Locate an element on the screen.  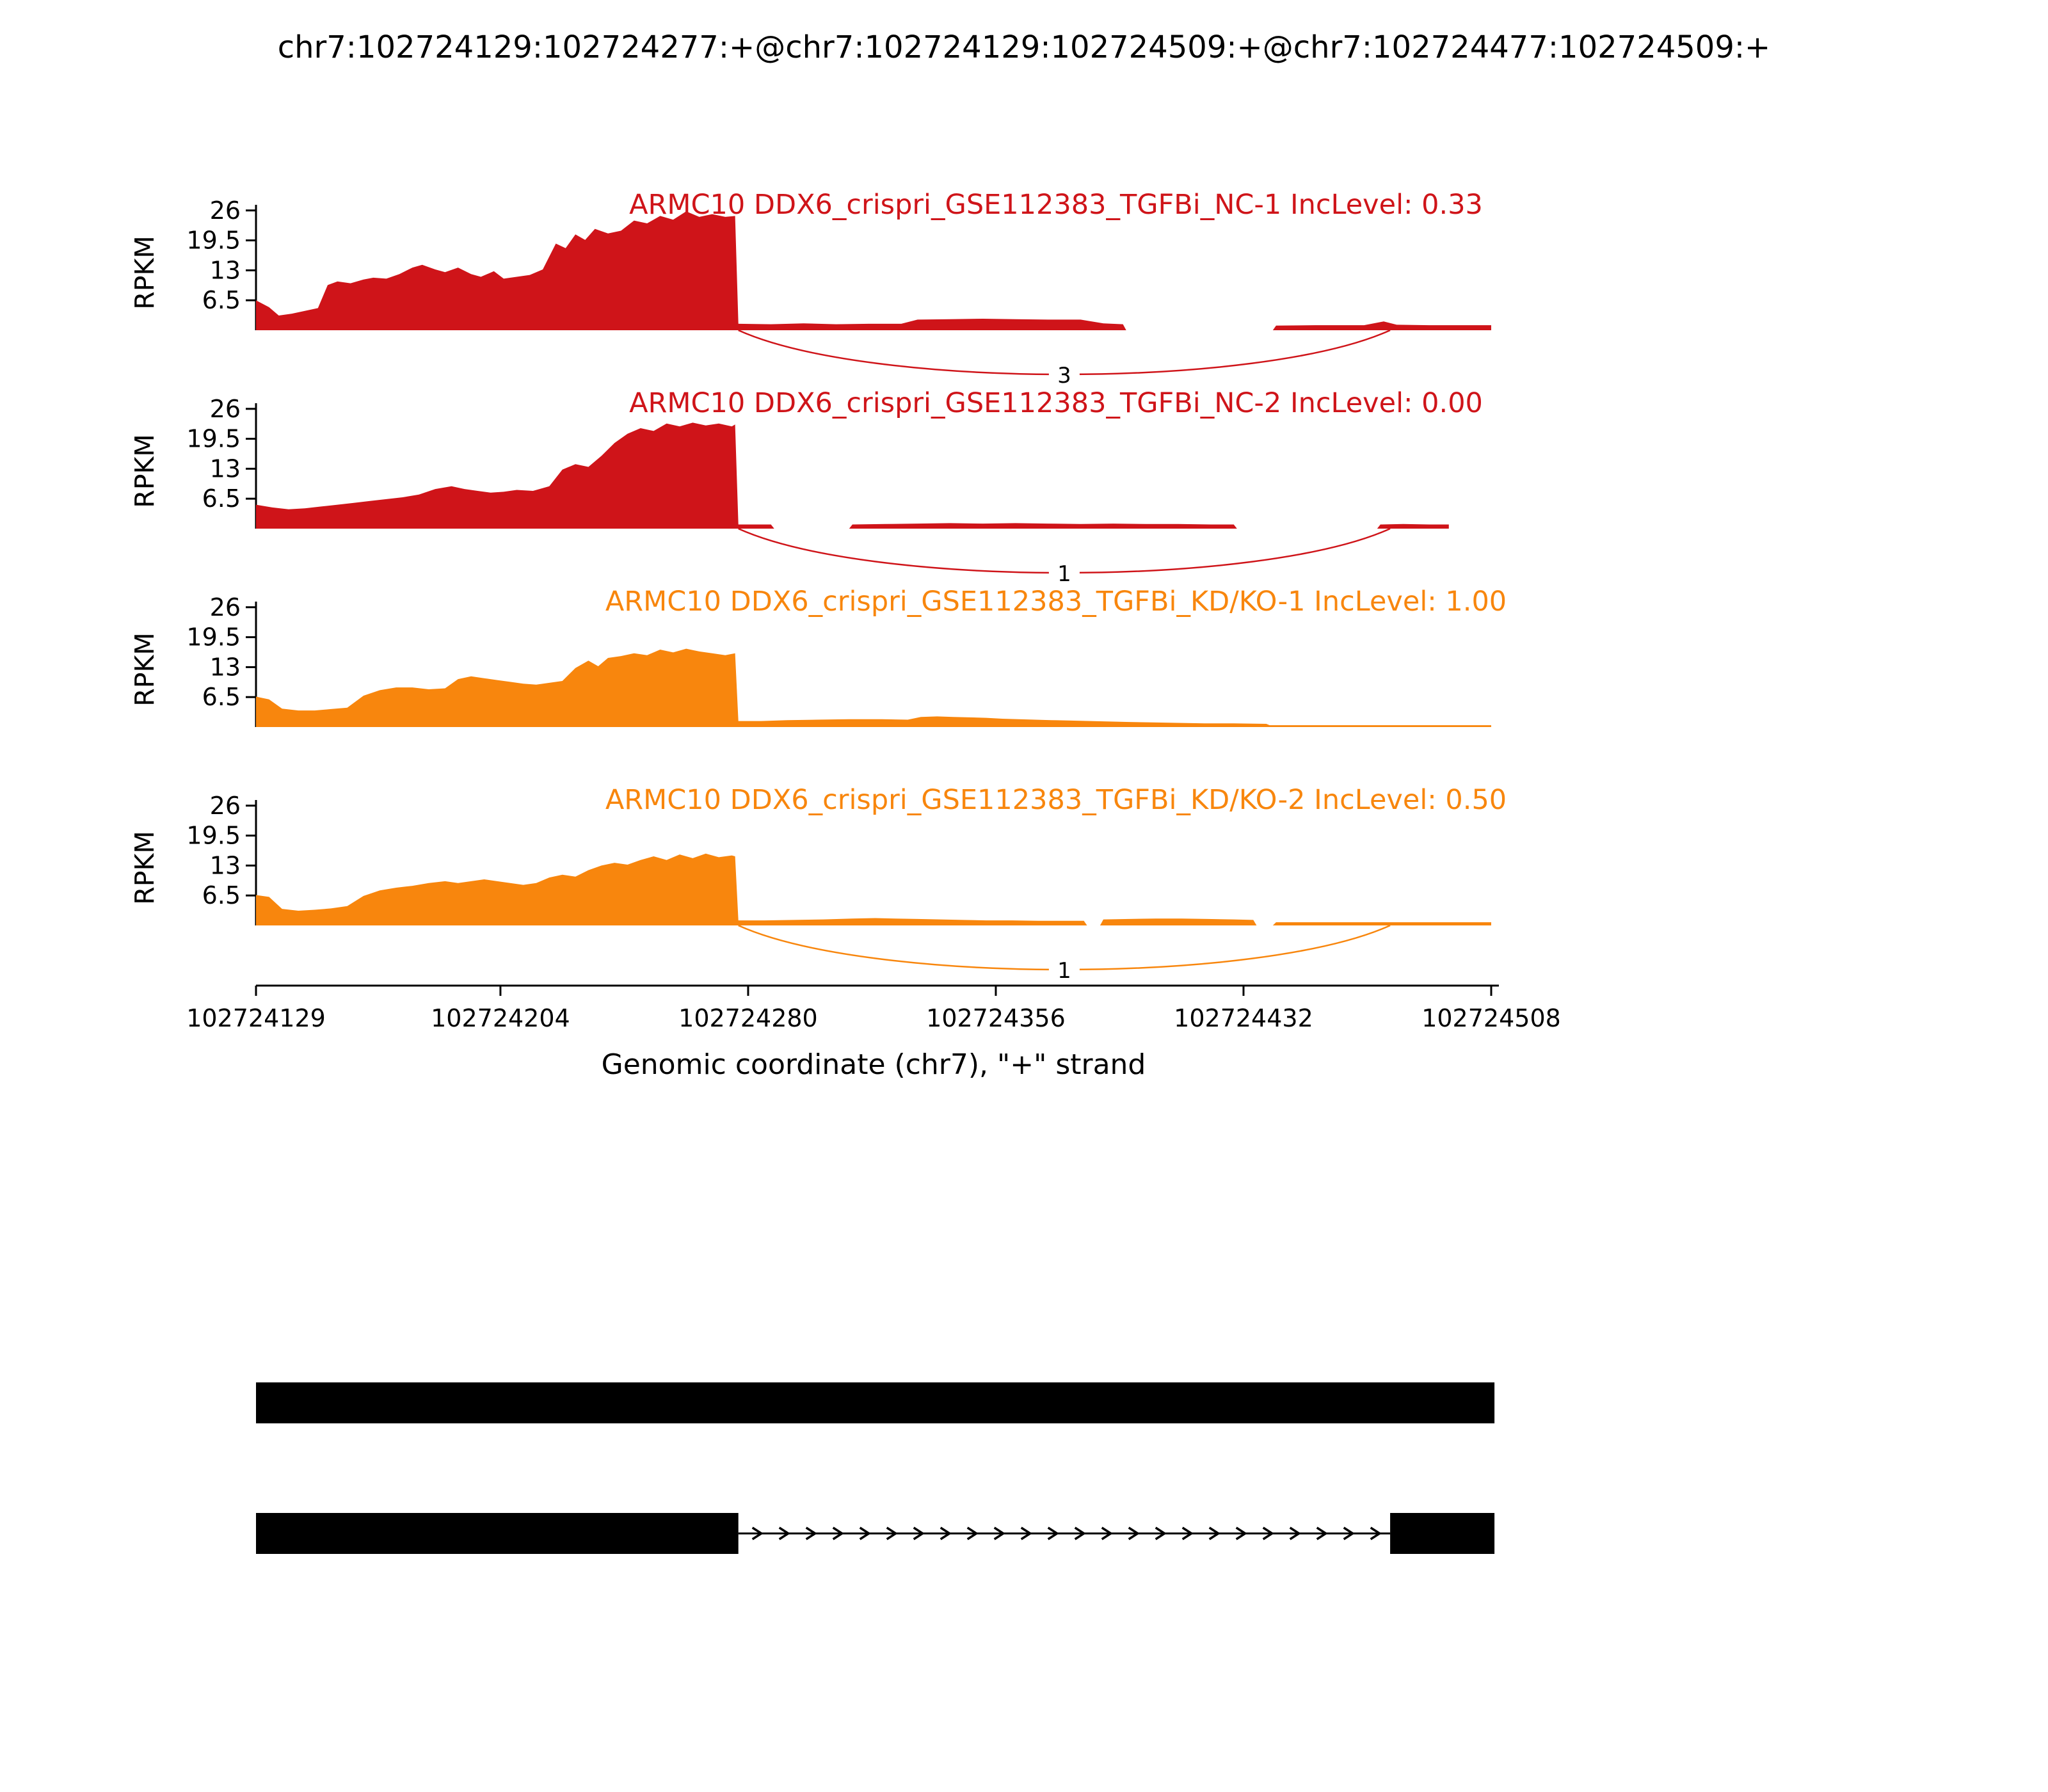
x-tick-label: 102724508 is located at coordinates (1491, 1018).